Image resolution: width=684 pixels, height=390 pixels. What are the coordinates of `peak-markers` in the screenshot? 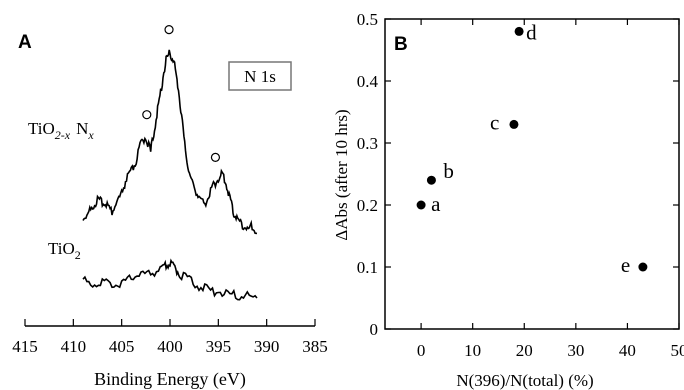 It's located at (181, 93).